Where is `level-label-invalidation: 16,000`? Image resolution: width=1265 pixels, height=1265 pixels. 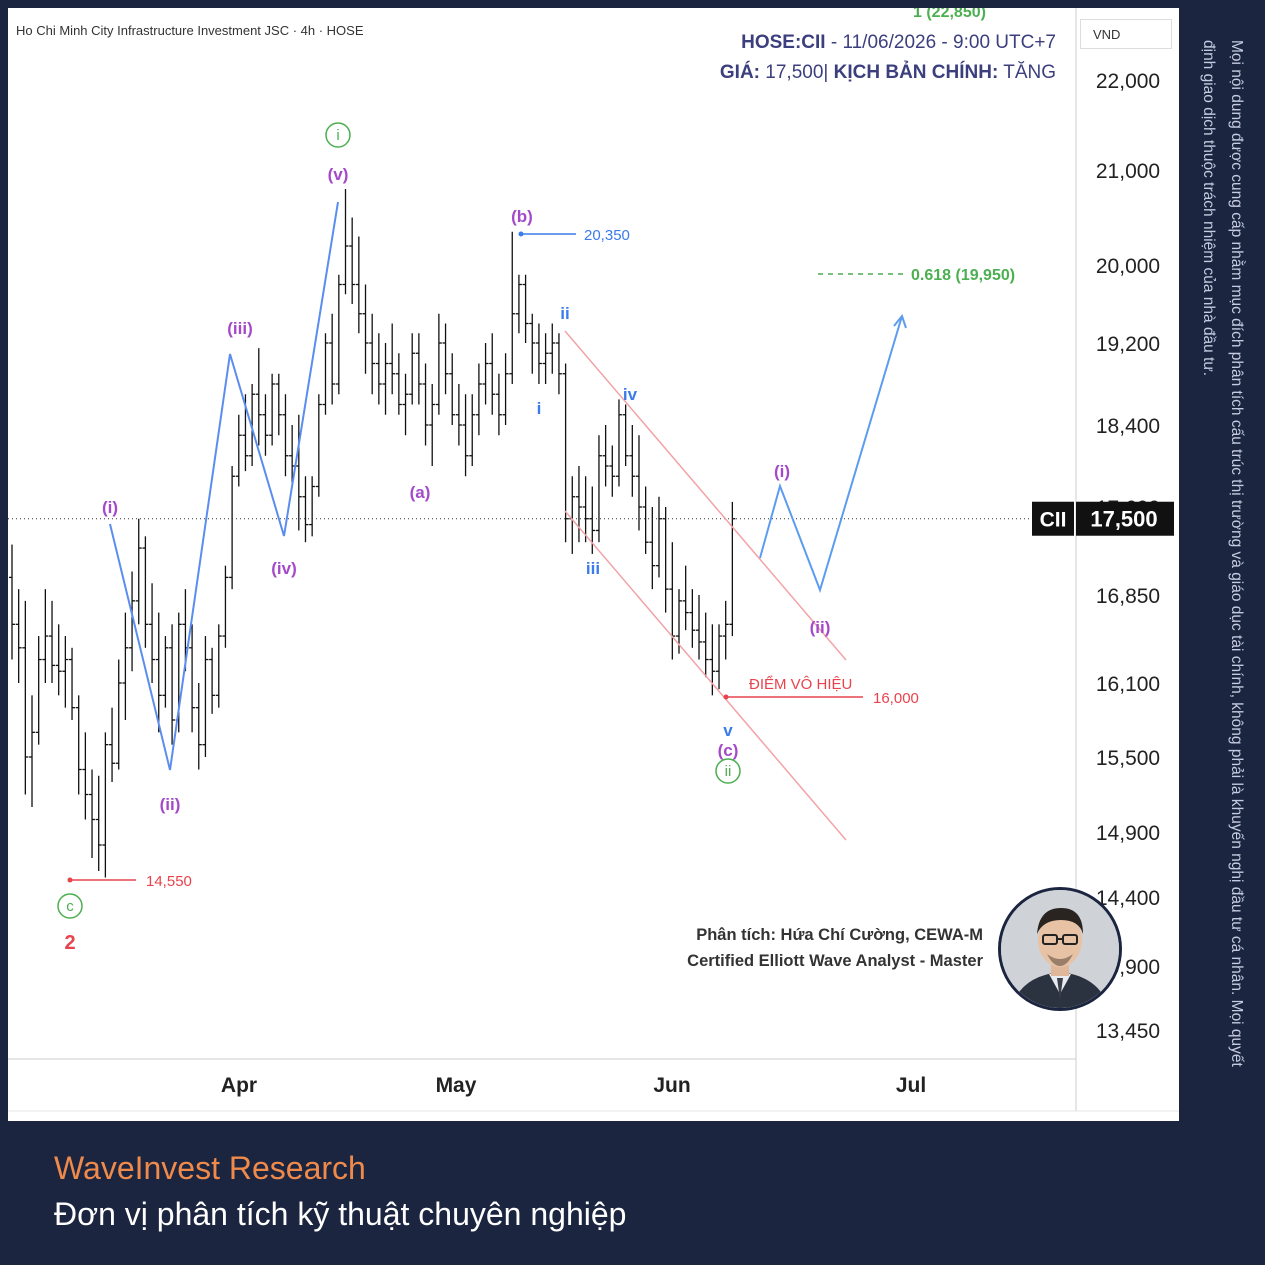 level-label-invalidation: 16,000 is located at coordinates (896, 698).